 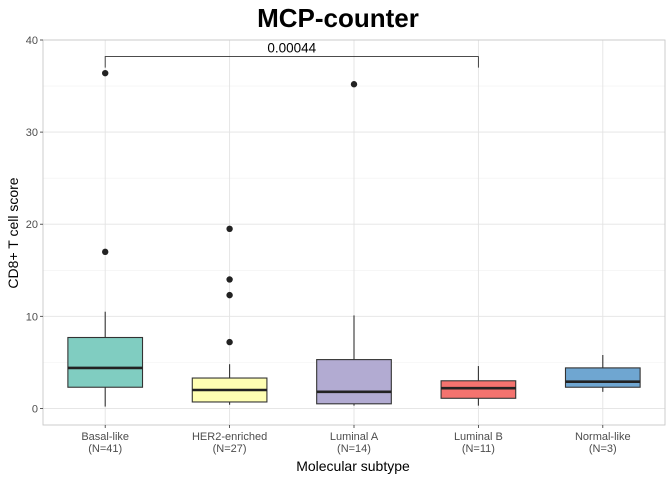 I want to click on box-basal-like, so click(x=105, y=238).